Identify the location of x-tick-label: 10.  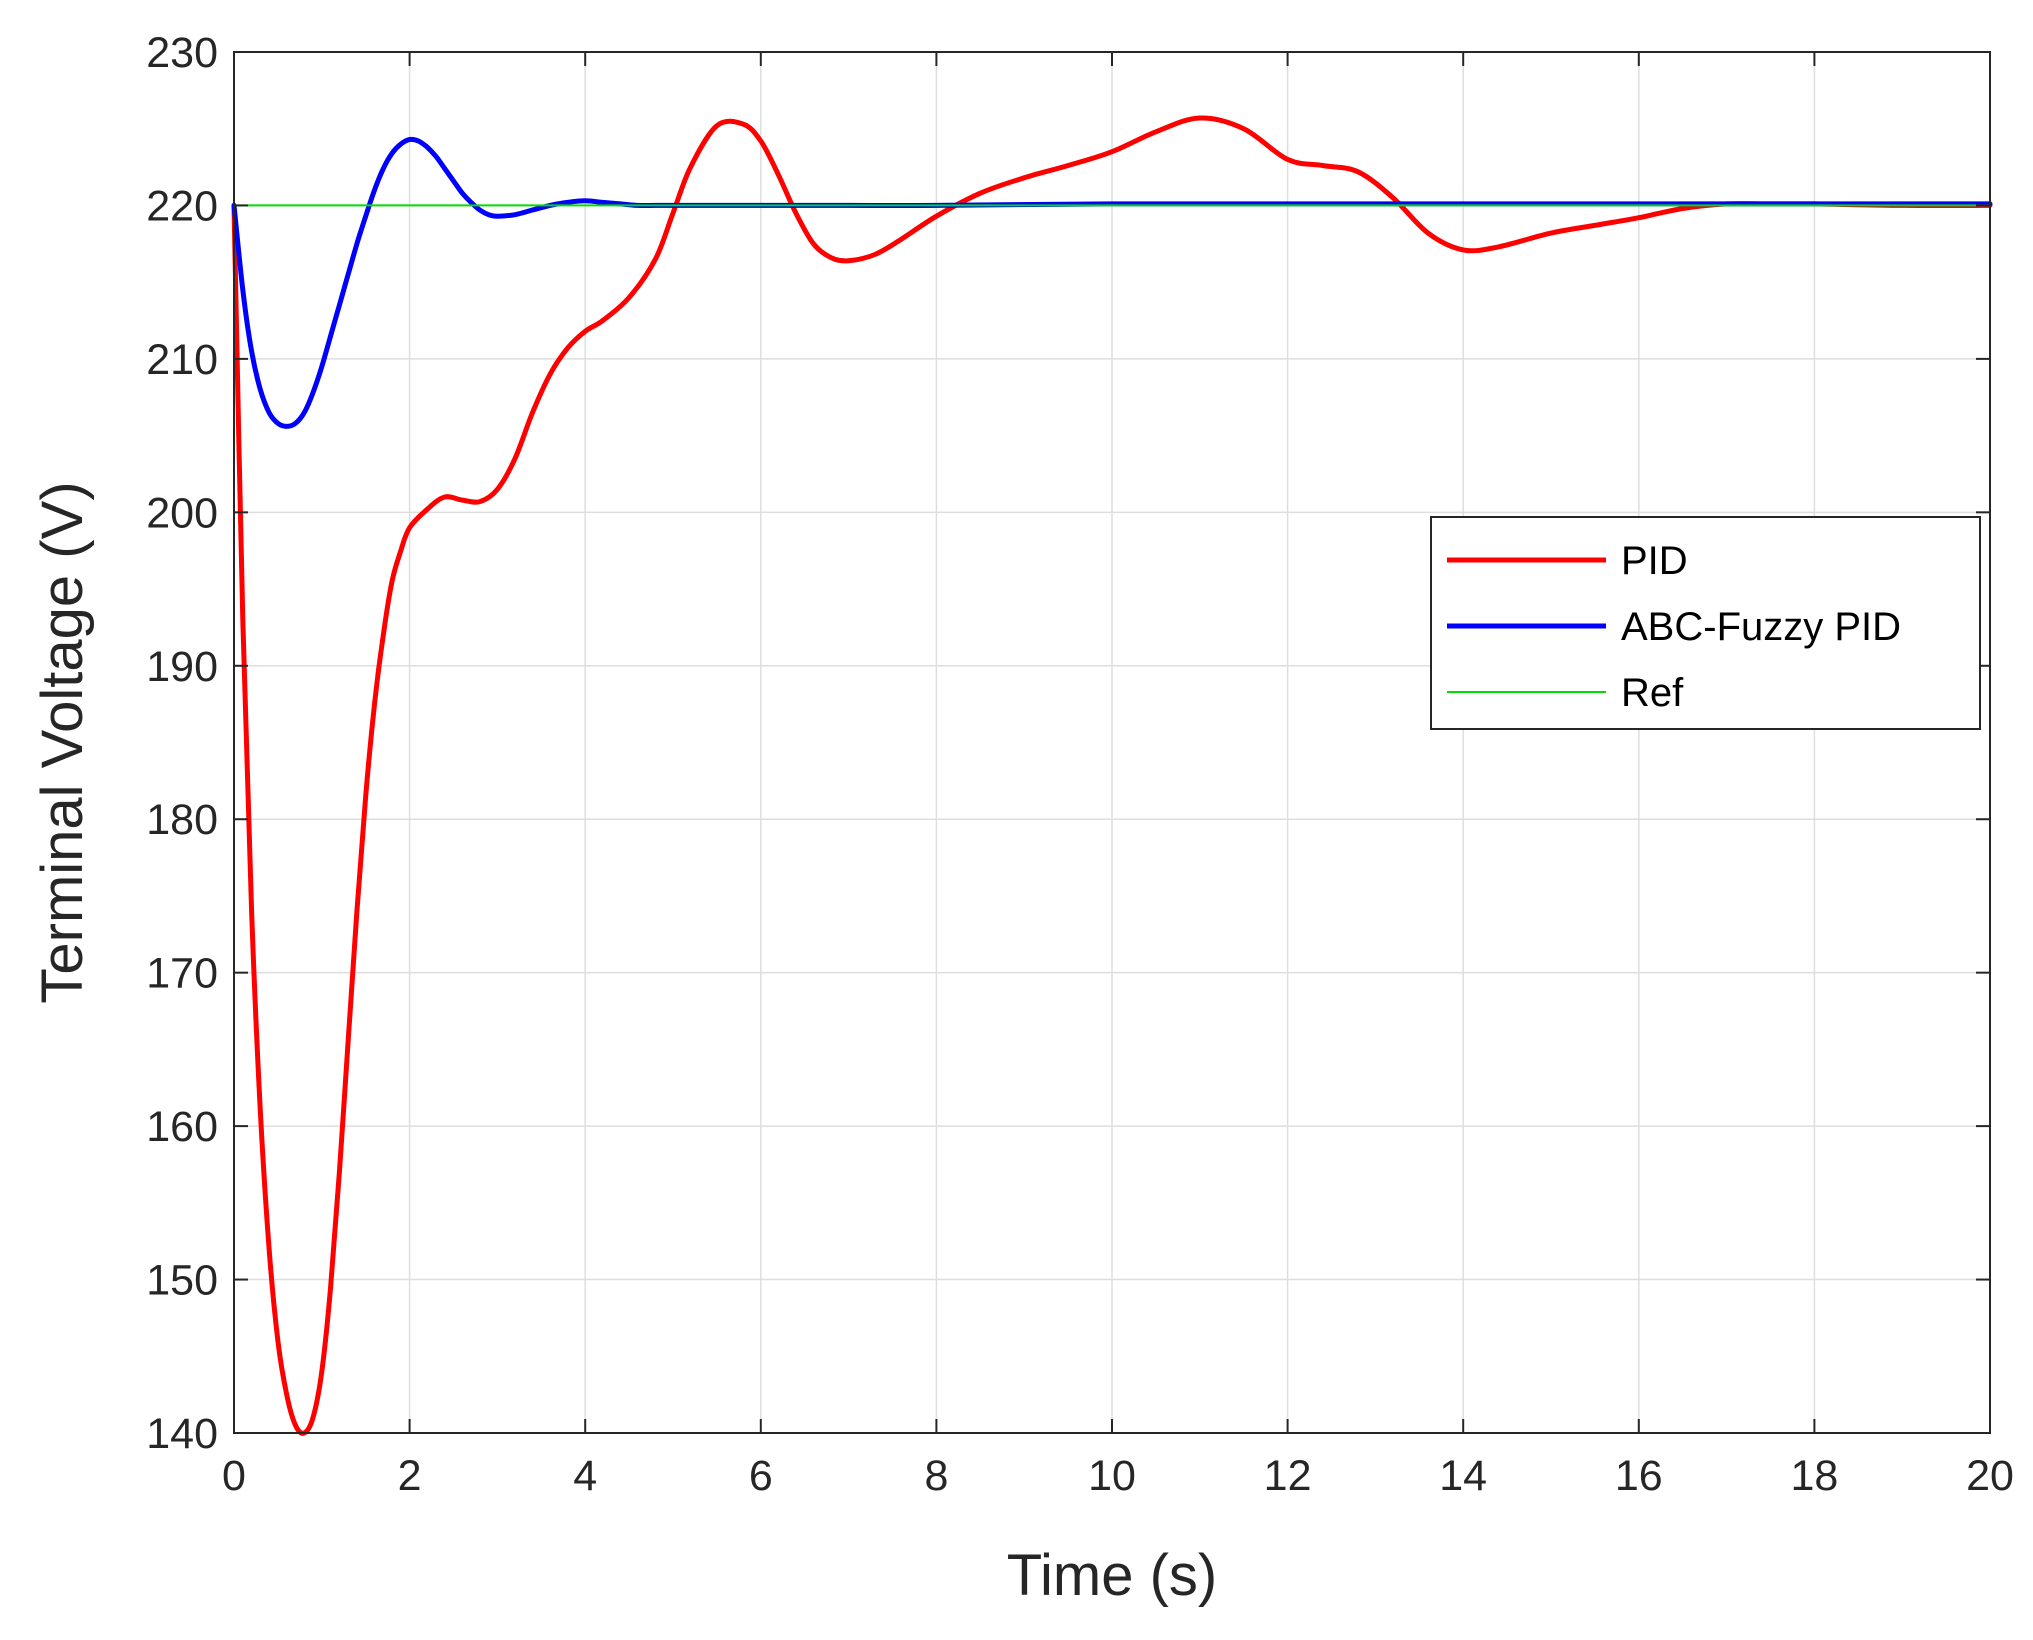
(1112, 1476).